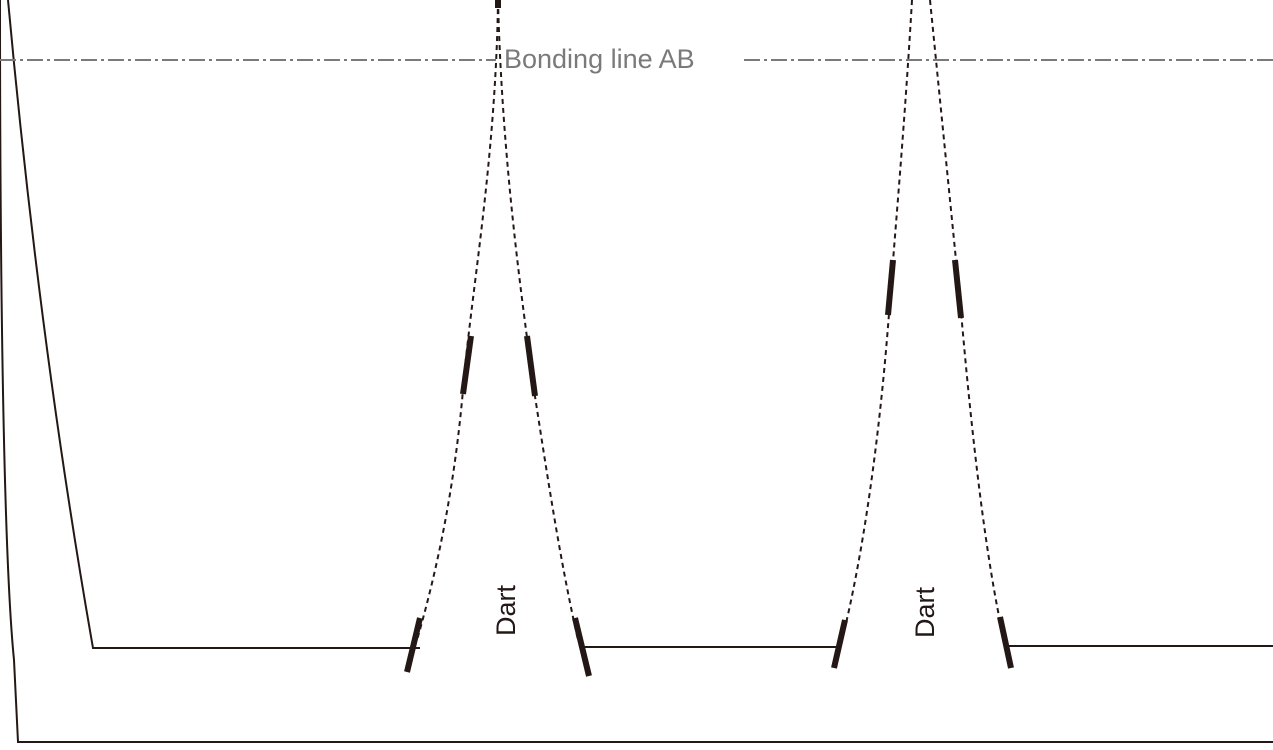  Describe the element at coordinates (839, 644) in the screenshot. I see `dart-2-left-hem-notch` at that location.